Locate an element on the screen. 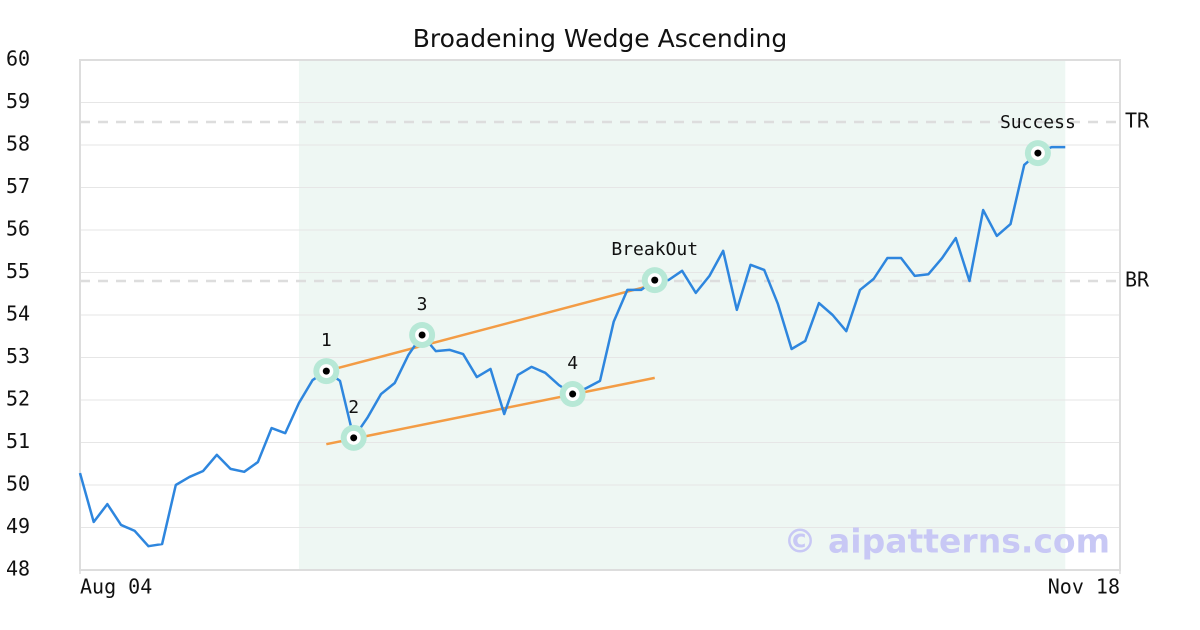 This screenshot has width=1200, height=630. chart-title: Broadening Wedge Ascending is located at coordinates (600, 38).